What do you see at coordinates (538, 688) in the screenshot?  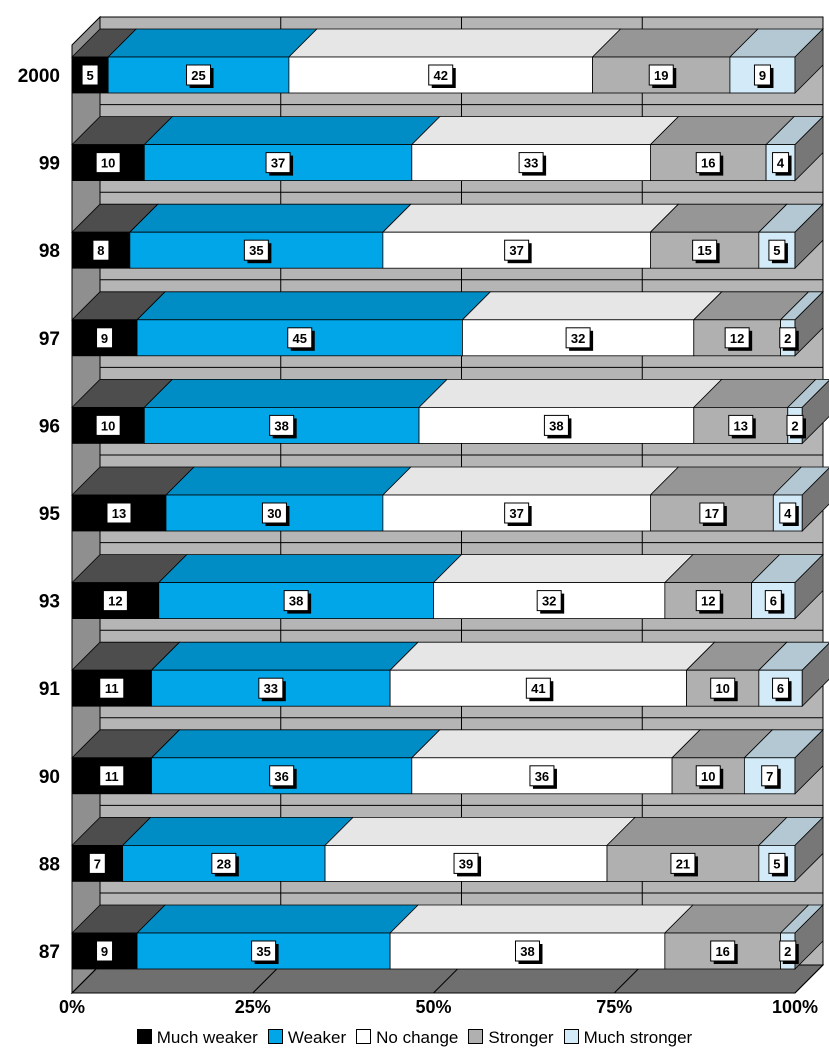 I see `data-label: 41` at bounding box center [538, 688].